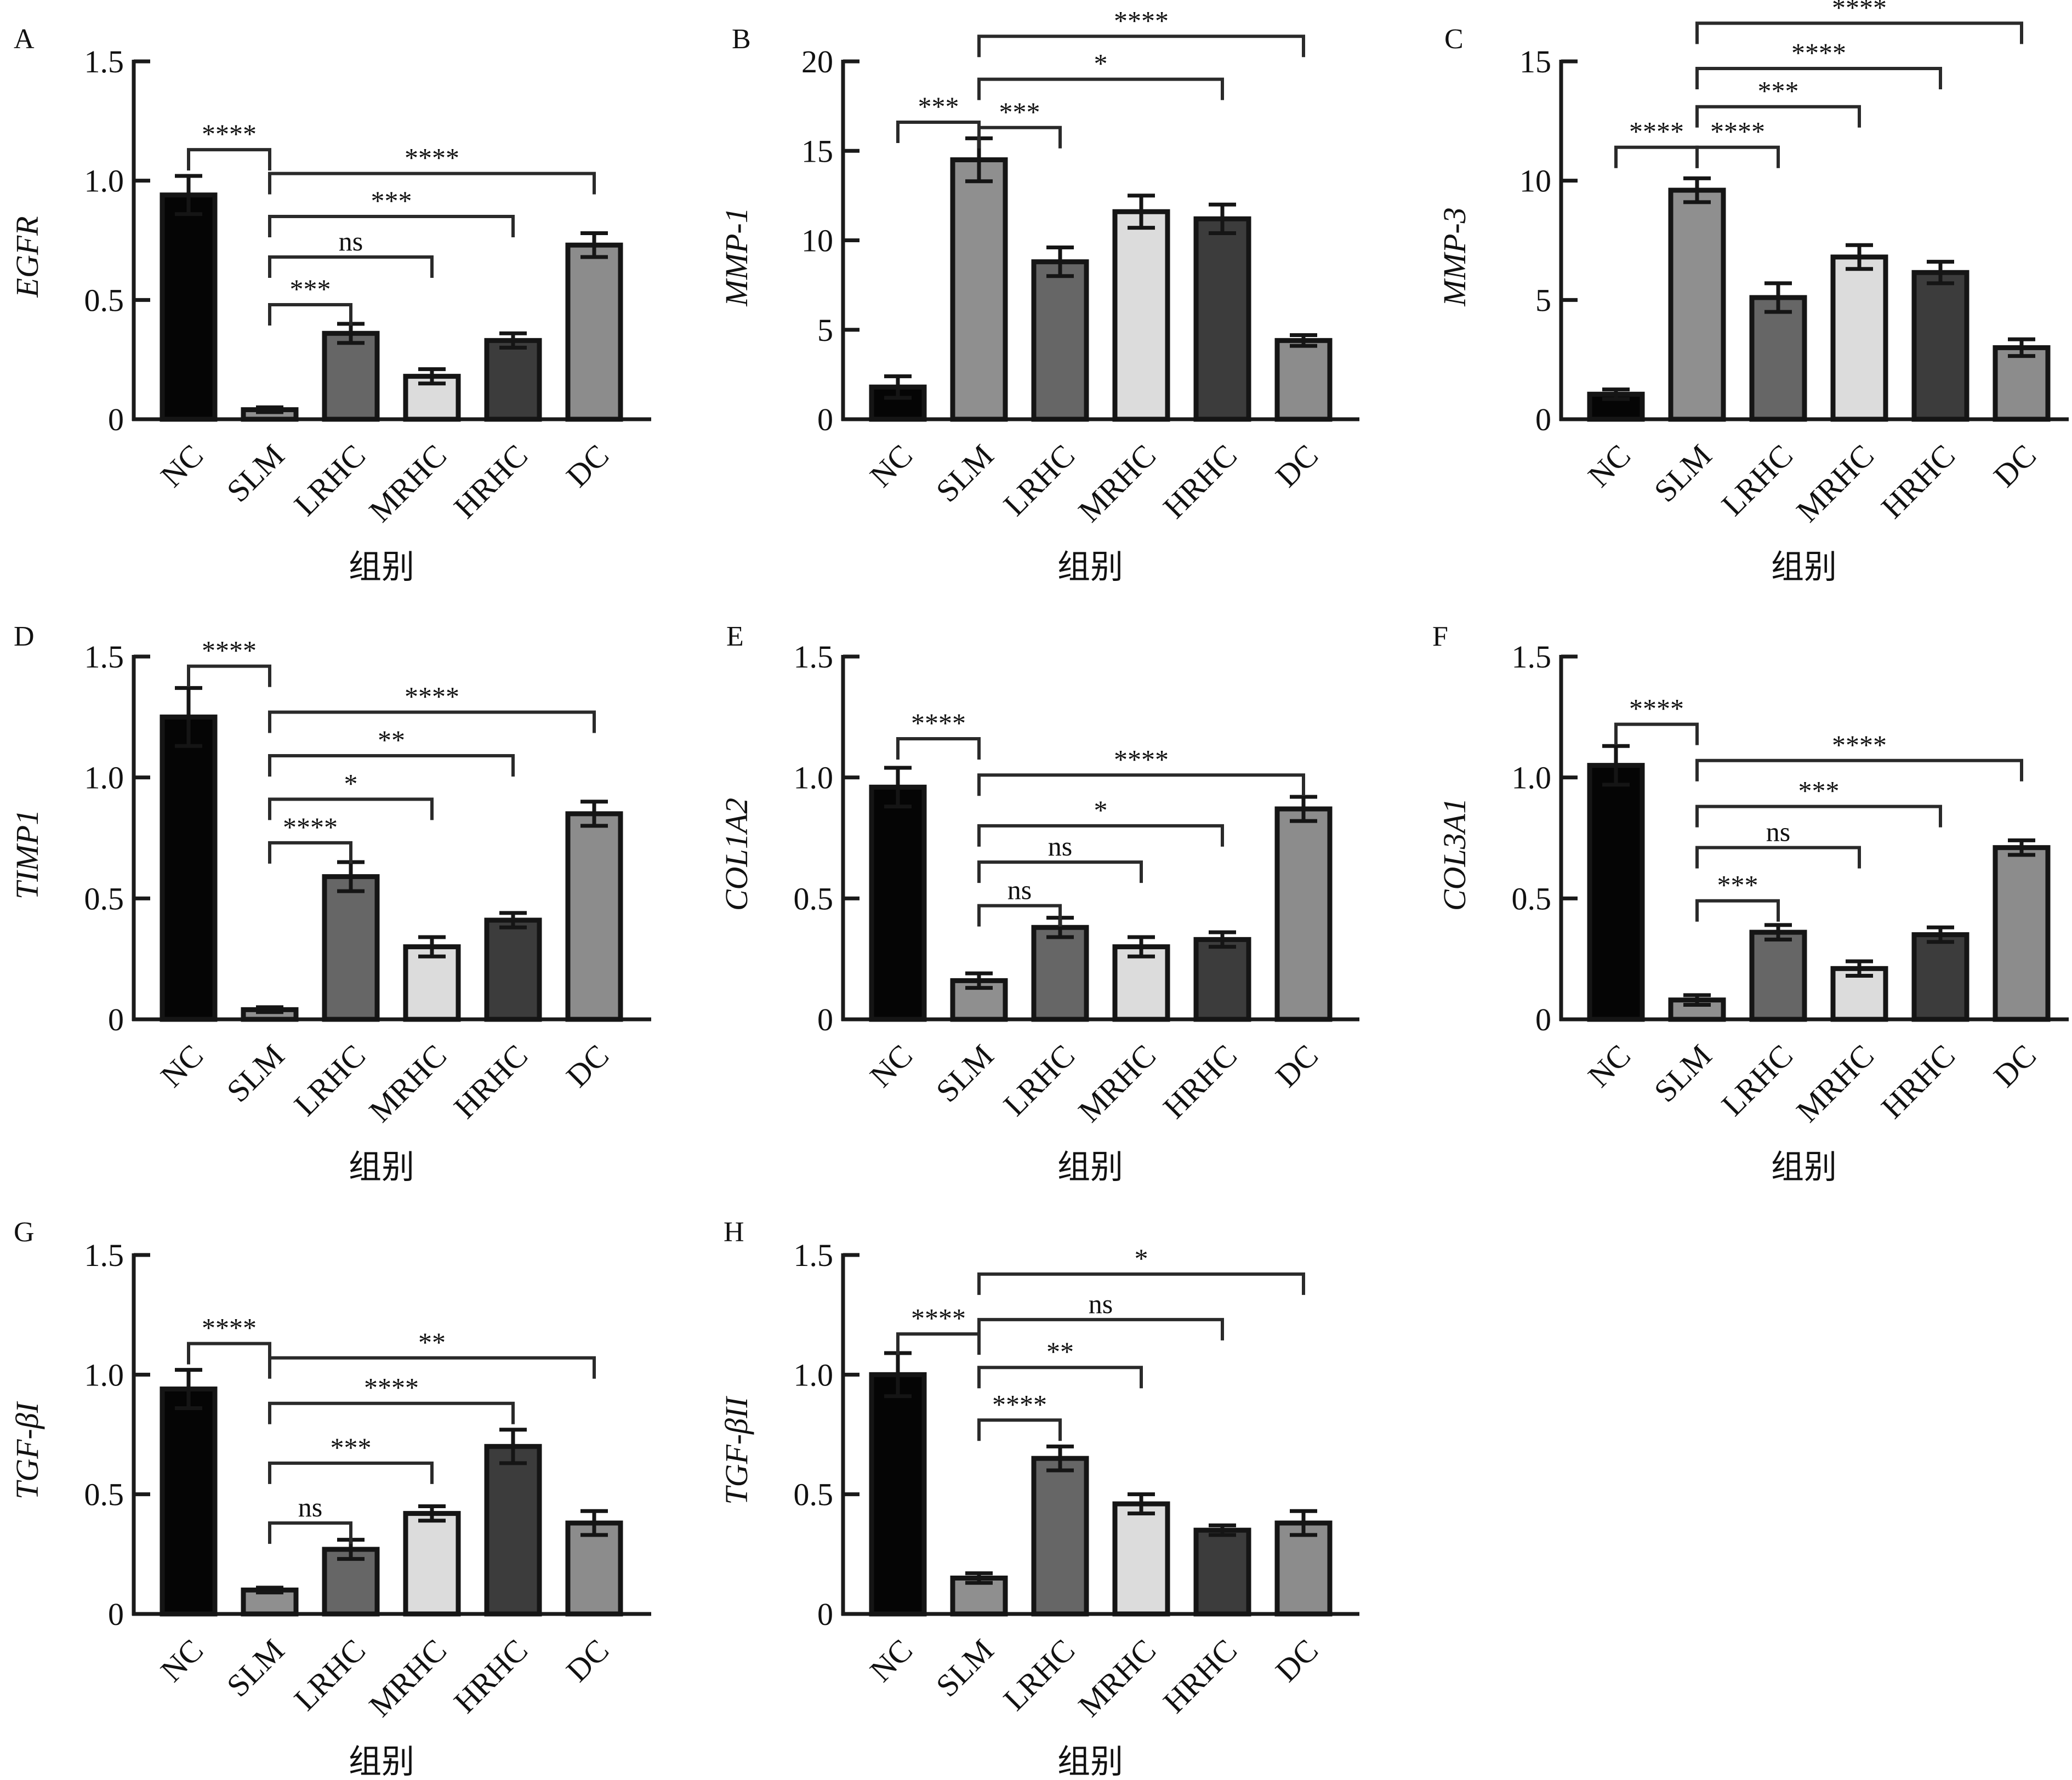  Describe the element at coordinates (1535, 62) in the screenshot. I see `y-tick-label: 15` at that location.